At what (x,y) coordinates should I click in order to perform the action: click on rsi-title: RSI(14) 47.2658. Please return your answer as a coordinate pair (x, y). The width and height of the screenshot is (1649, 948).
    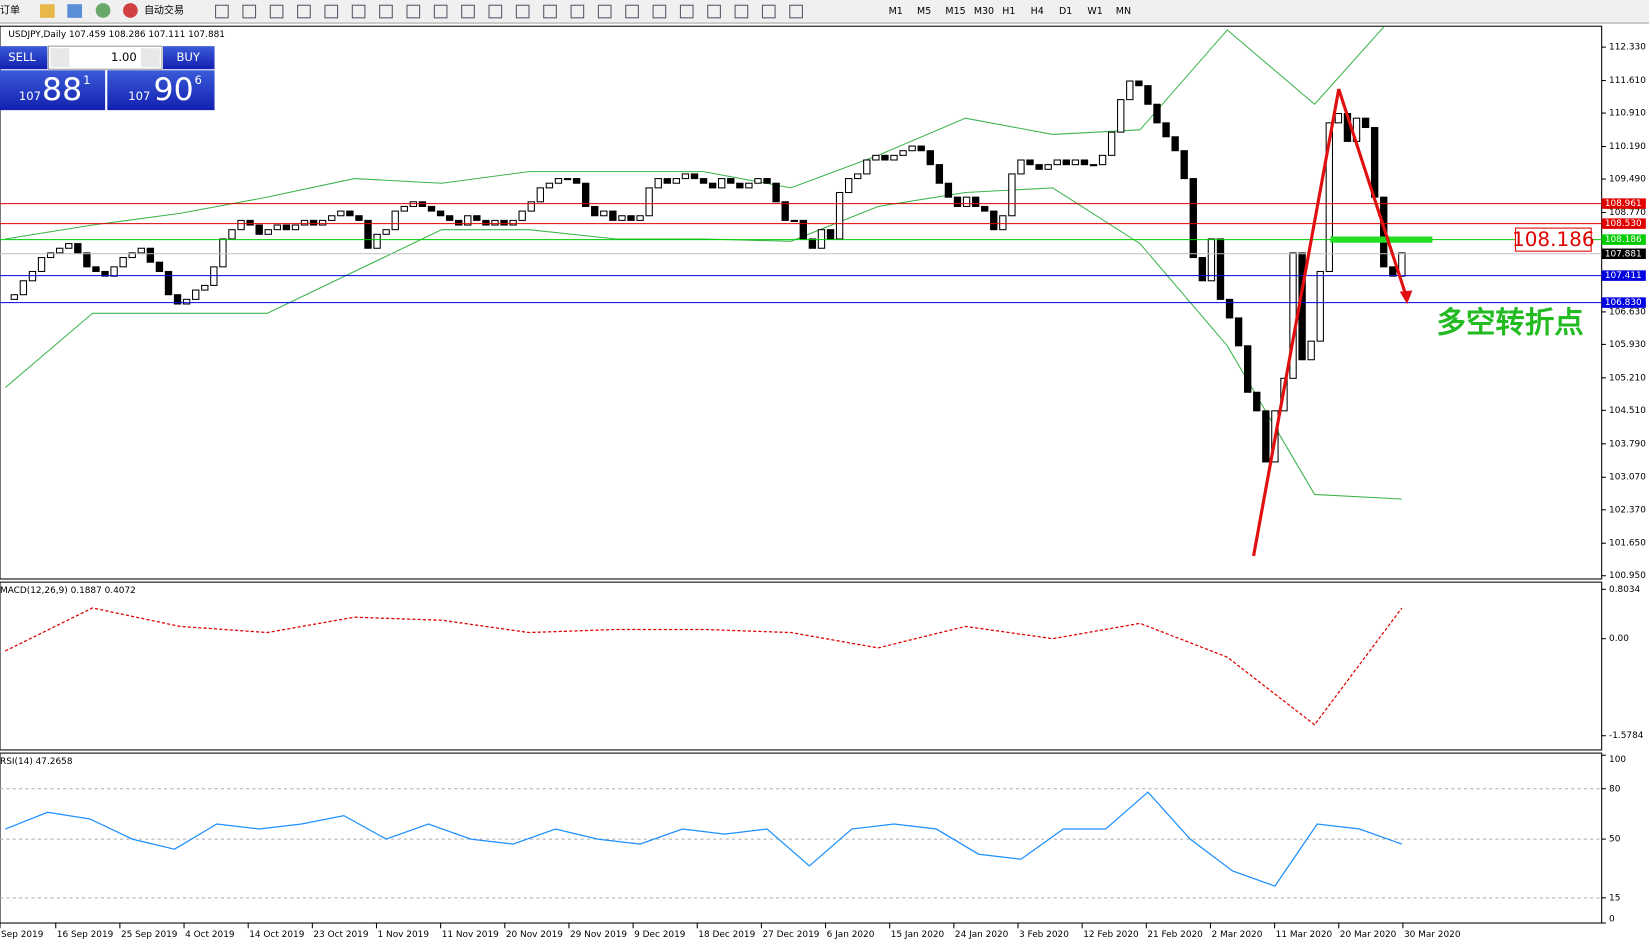
    Looking at the image, I should click on (36, 762).